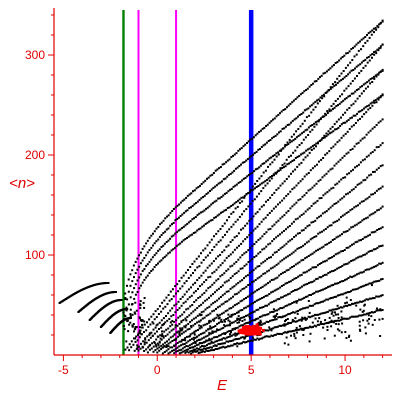  I want to click on x-tick-label: -5, so click(63, 370).